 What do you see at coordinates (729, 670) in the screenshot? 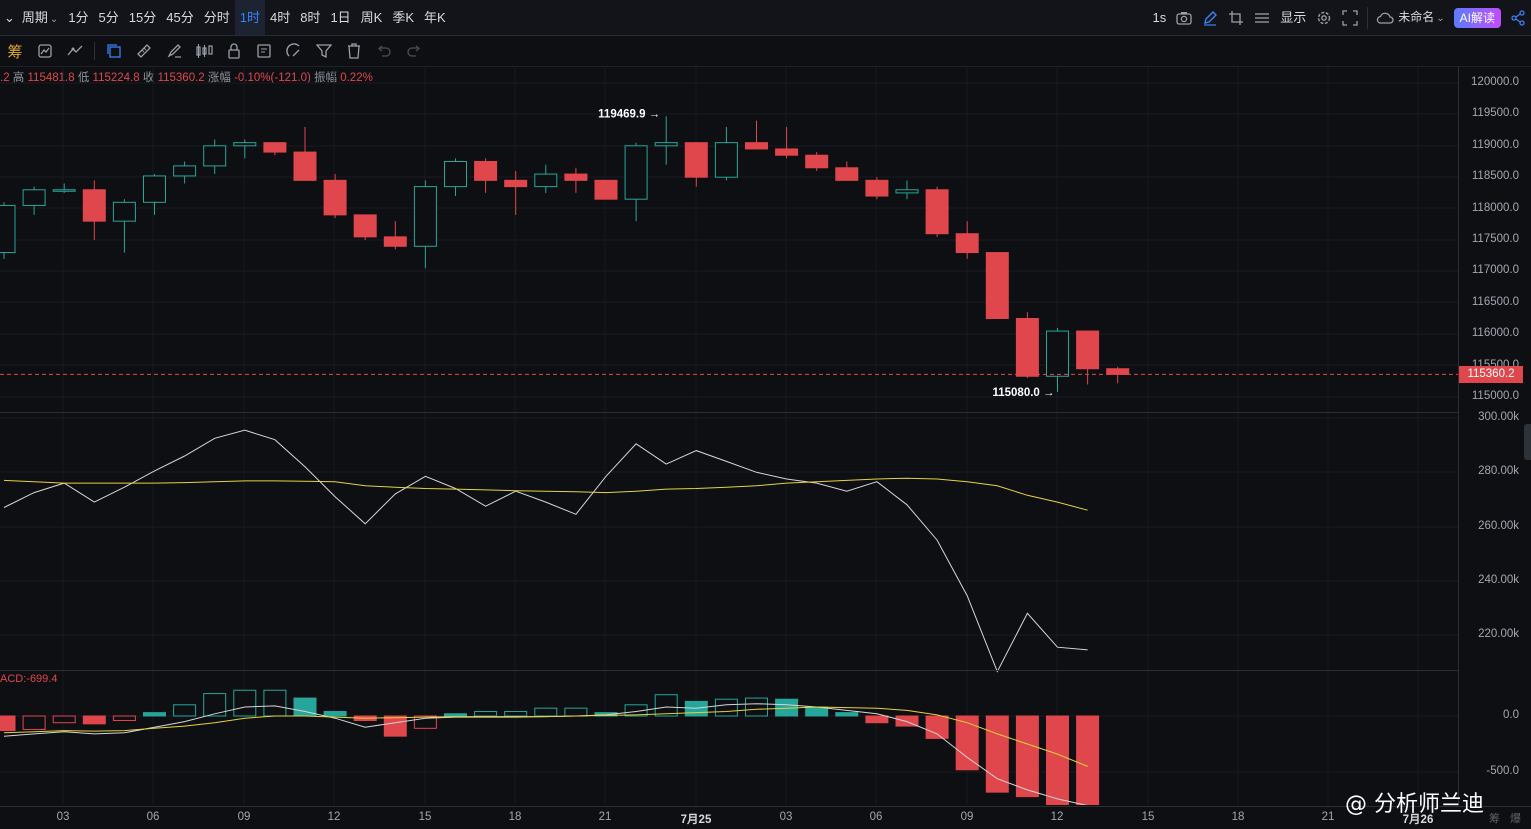
I see `pane-divider` at bounding box center [729, 670].